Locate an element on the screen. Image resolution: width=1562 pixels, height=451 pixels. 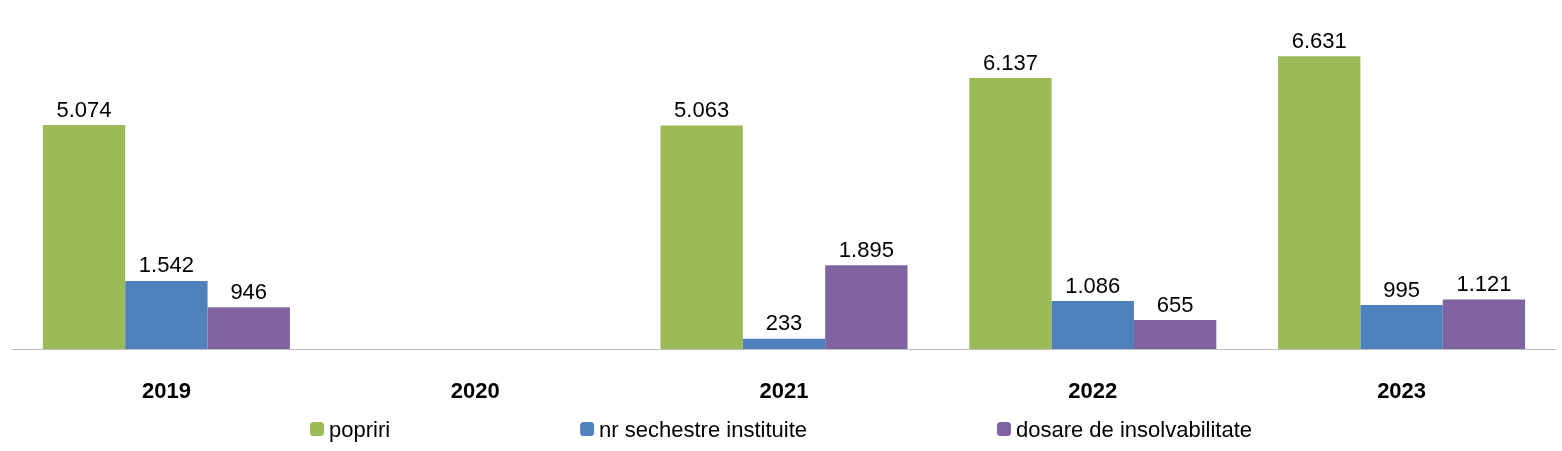
data-label: 655 is located at coordinates (1175, 304).